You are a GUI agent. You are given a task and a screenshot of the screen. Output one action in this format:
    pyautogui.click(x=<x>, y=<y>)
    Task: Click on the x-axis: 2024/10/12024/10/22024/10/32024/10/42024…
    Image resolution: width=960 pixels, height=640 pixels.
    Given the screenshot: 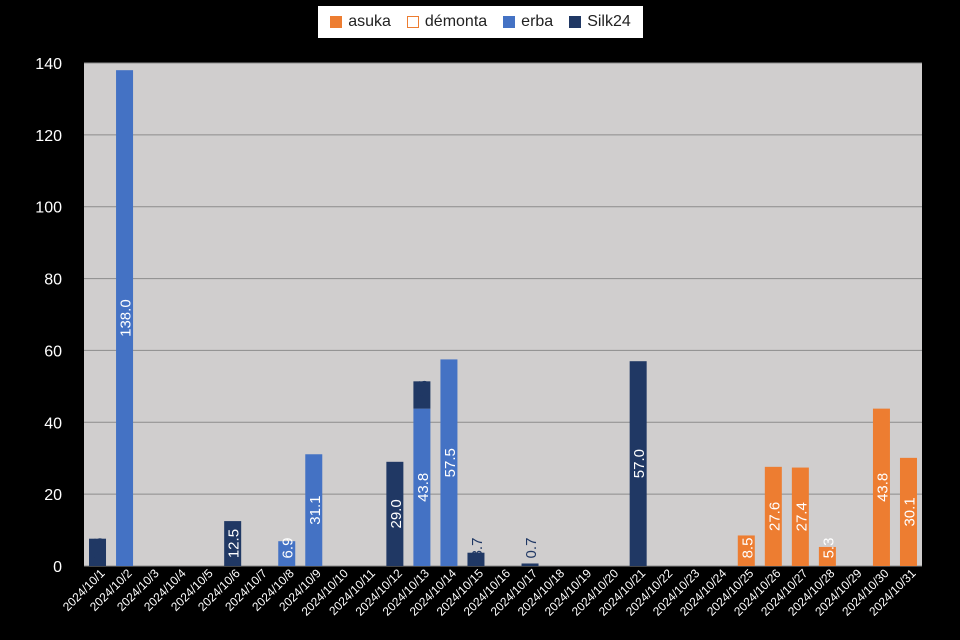 What is the action you would take?
    pyautogui.click(x=489, y=592)
    